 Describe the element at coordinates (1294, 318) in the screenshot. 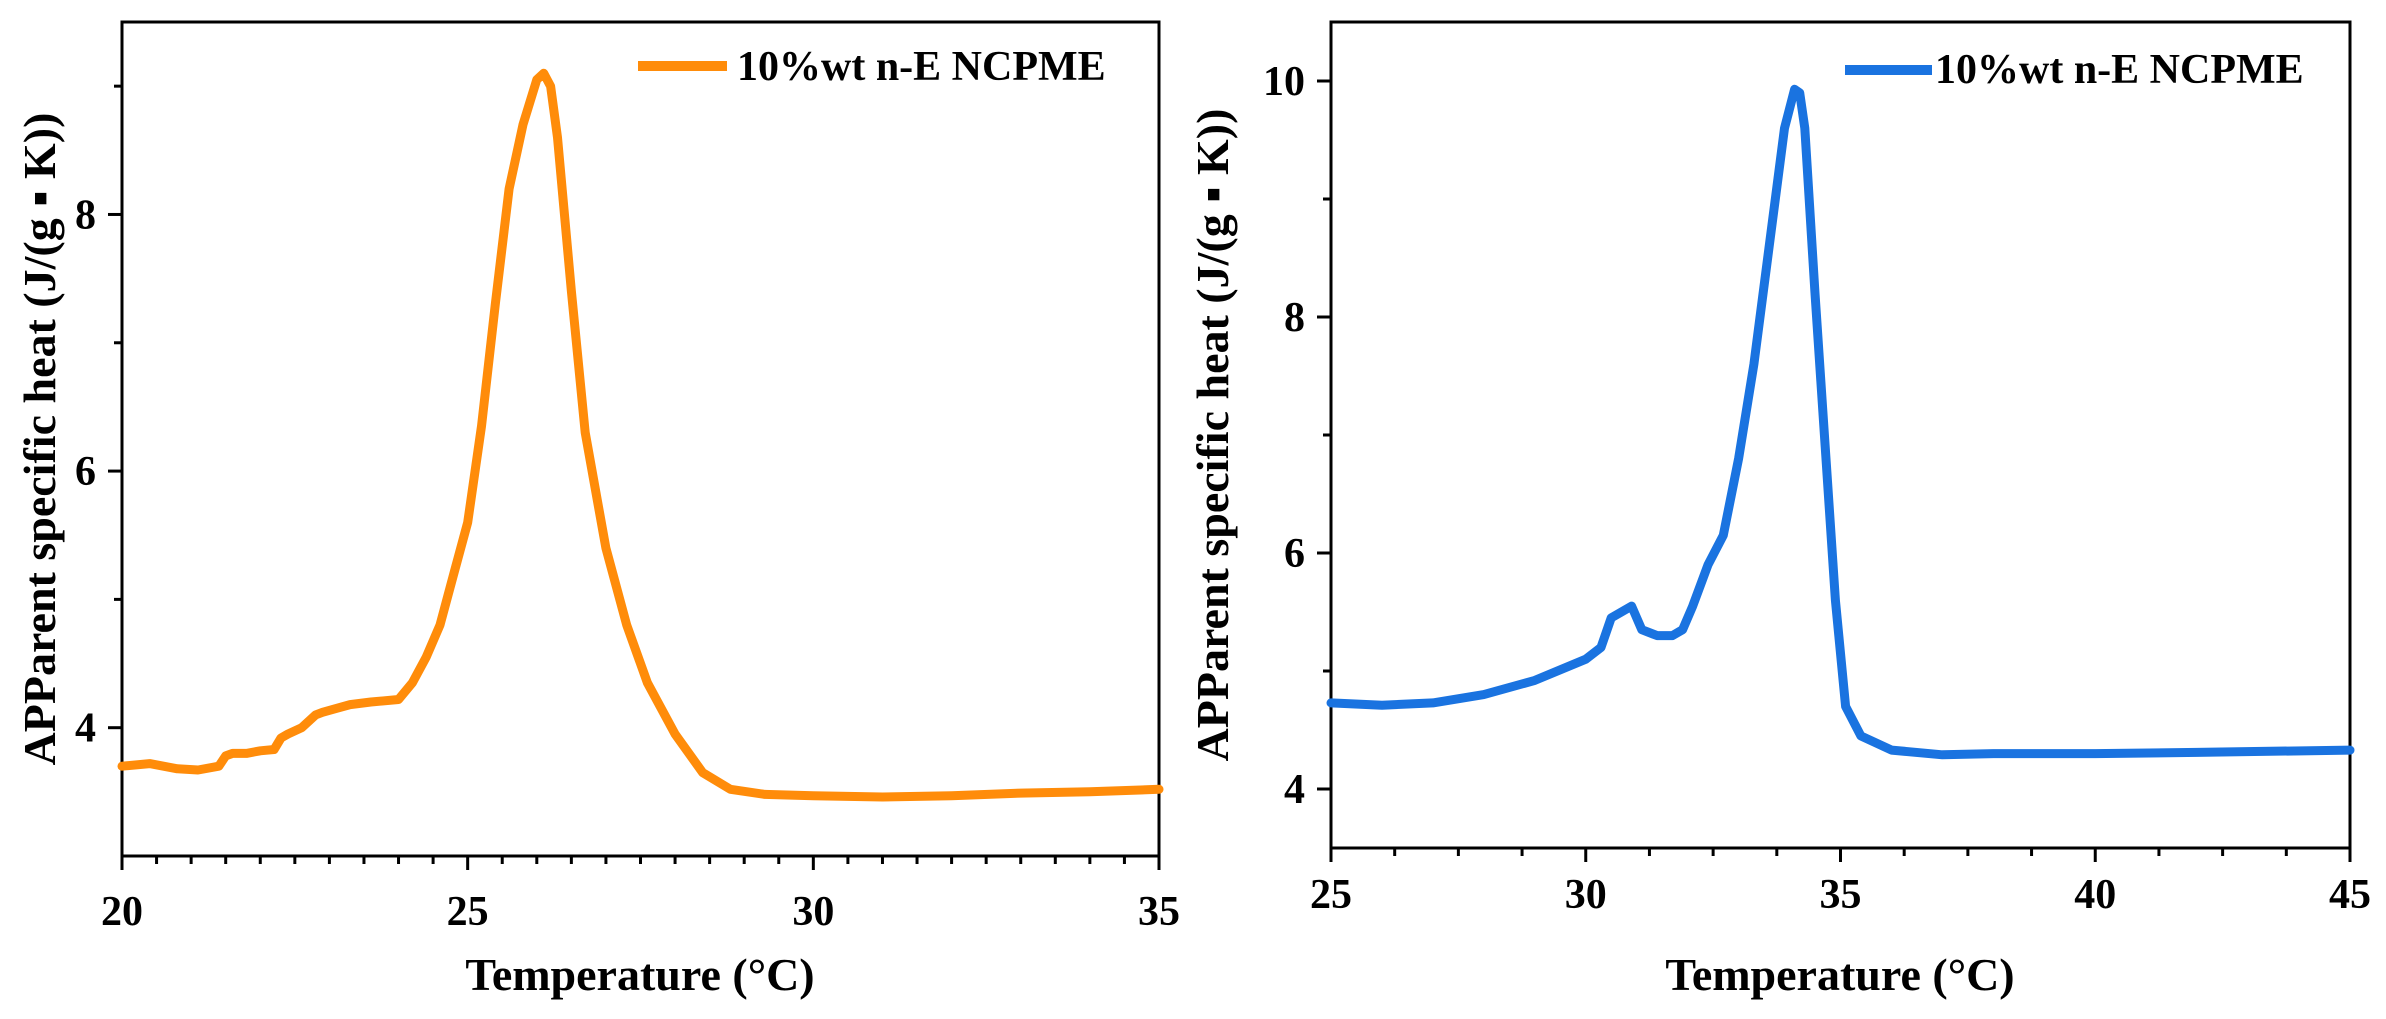

I see `right-ytick-label: 8` at that location.